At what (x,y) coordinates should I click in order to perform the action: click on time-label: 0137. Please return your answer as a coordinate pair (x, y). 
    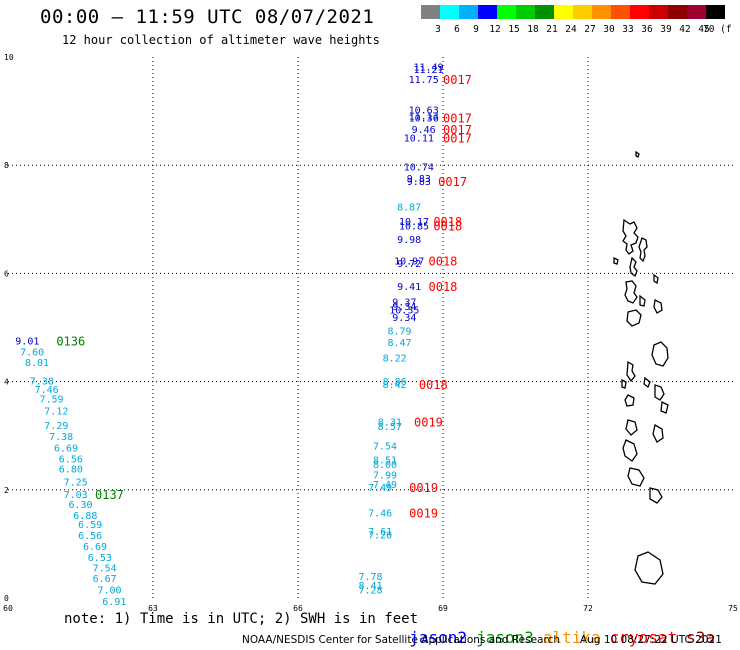
    Looking at the image, I should click on (109, 495).